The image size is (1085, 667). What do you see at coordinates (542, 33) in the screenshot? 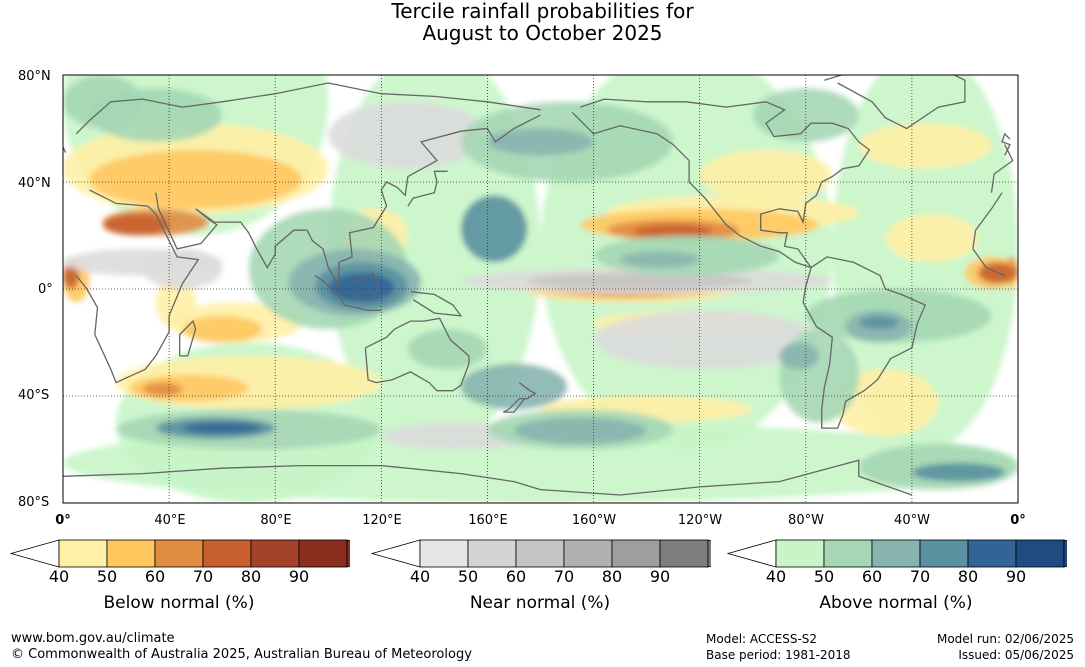
I see `chart-title-line2: August to October 2025` at bounding box center [542, 33].